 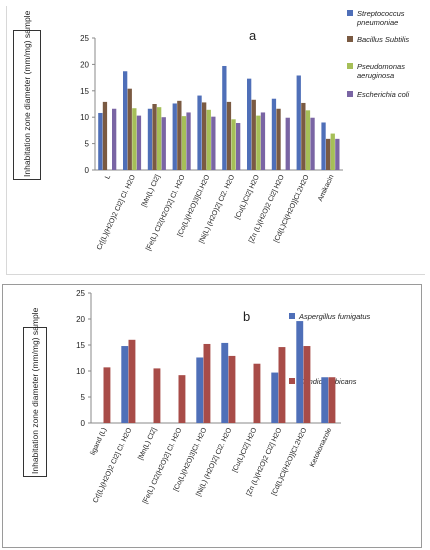 What do you see at coordinates (335, 316) in the screenshot?
I see `legend-label: Aspergillus fumigatus` at bounding box center [335, 316].